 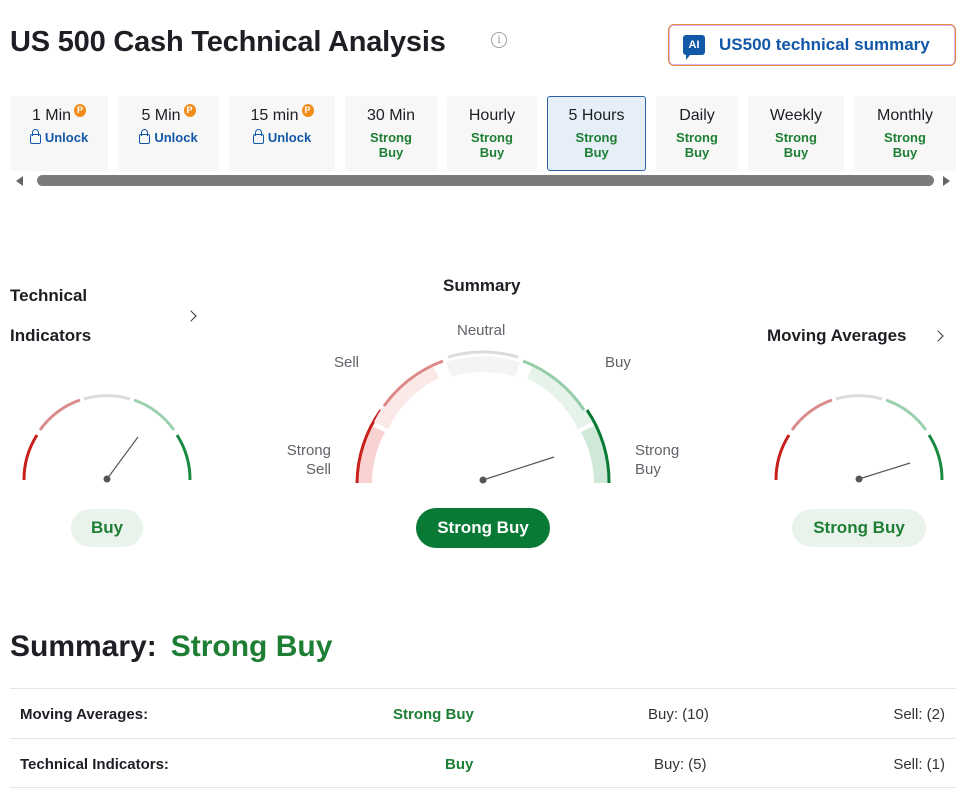 I want to click on gauge-label-strong-sell-1: Strong, so click(x=308, y=450).